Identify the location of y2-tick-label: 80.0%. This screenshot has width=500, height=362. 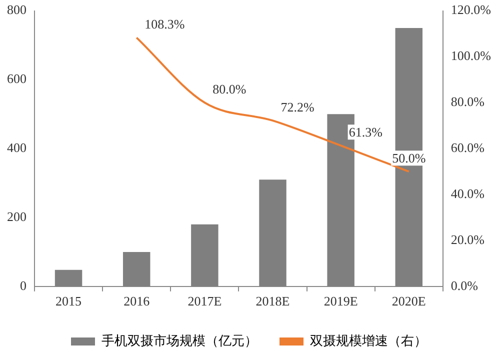
(467, 102).